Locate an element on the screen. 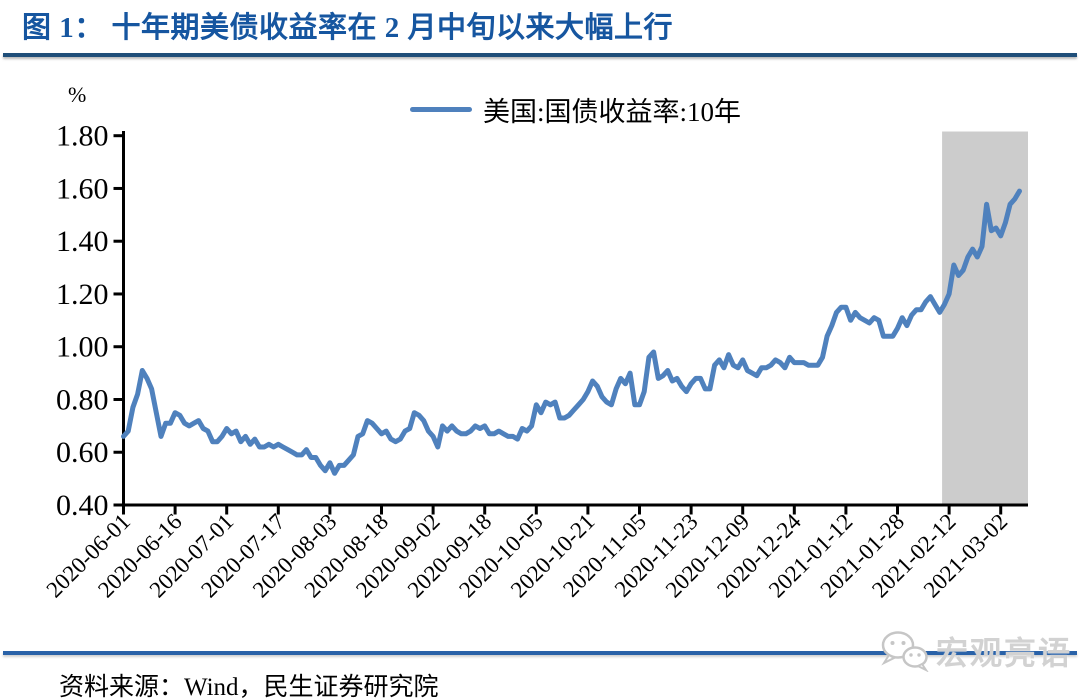 The width and height of the screenshot is (1080, 700). watermark: 宏观亮语 is located at coordinates (976, 651).